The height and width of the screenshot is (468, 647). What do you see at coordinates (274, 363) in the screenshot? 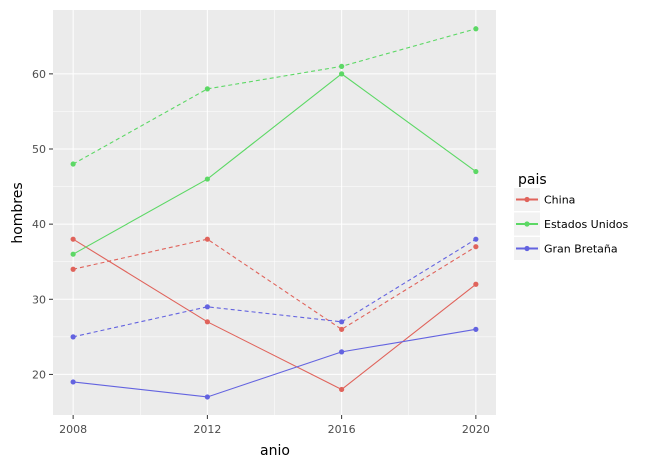
I see `series-line-gran-breta-a-solid` at bounding box center [274, 363].